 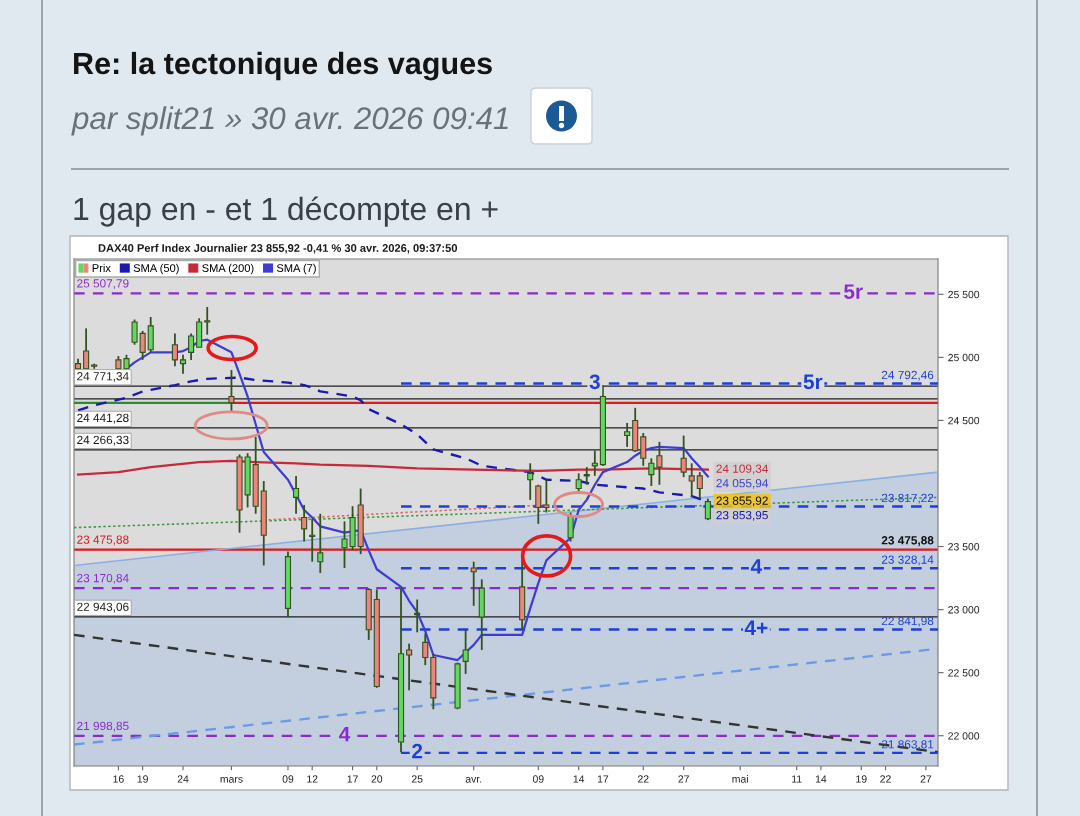 I want to click on y-tick-label: 25 000, so click(x=964, y=357).